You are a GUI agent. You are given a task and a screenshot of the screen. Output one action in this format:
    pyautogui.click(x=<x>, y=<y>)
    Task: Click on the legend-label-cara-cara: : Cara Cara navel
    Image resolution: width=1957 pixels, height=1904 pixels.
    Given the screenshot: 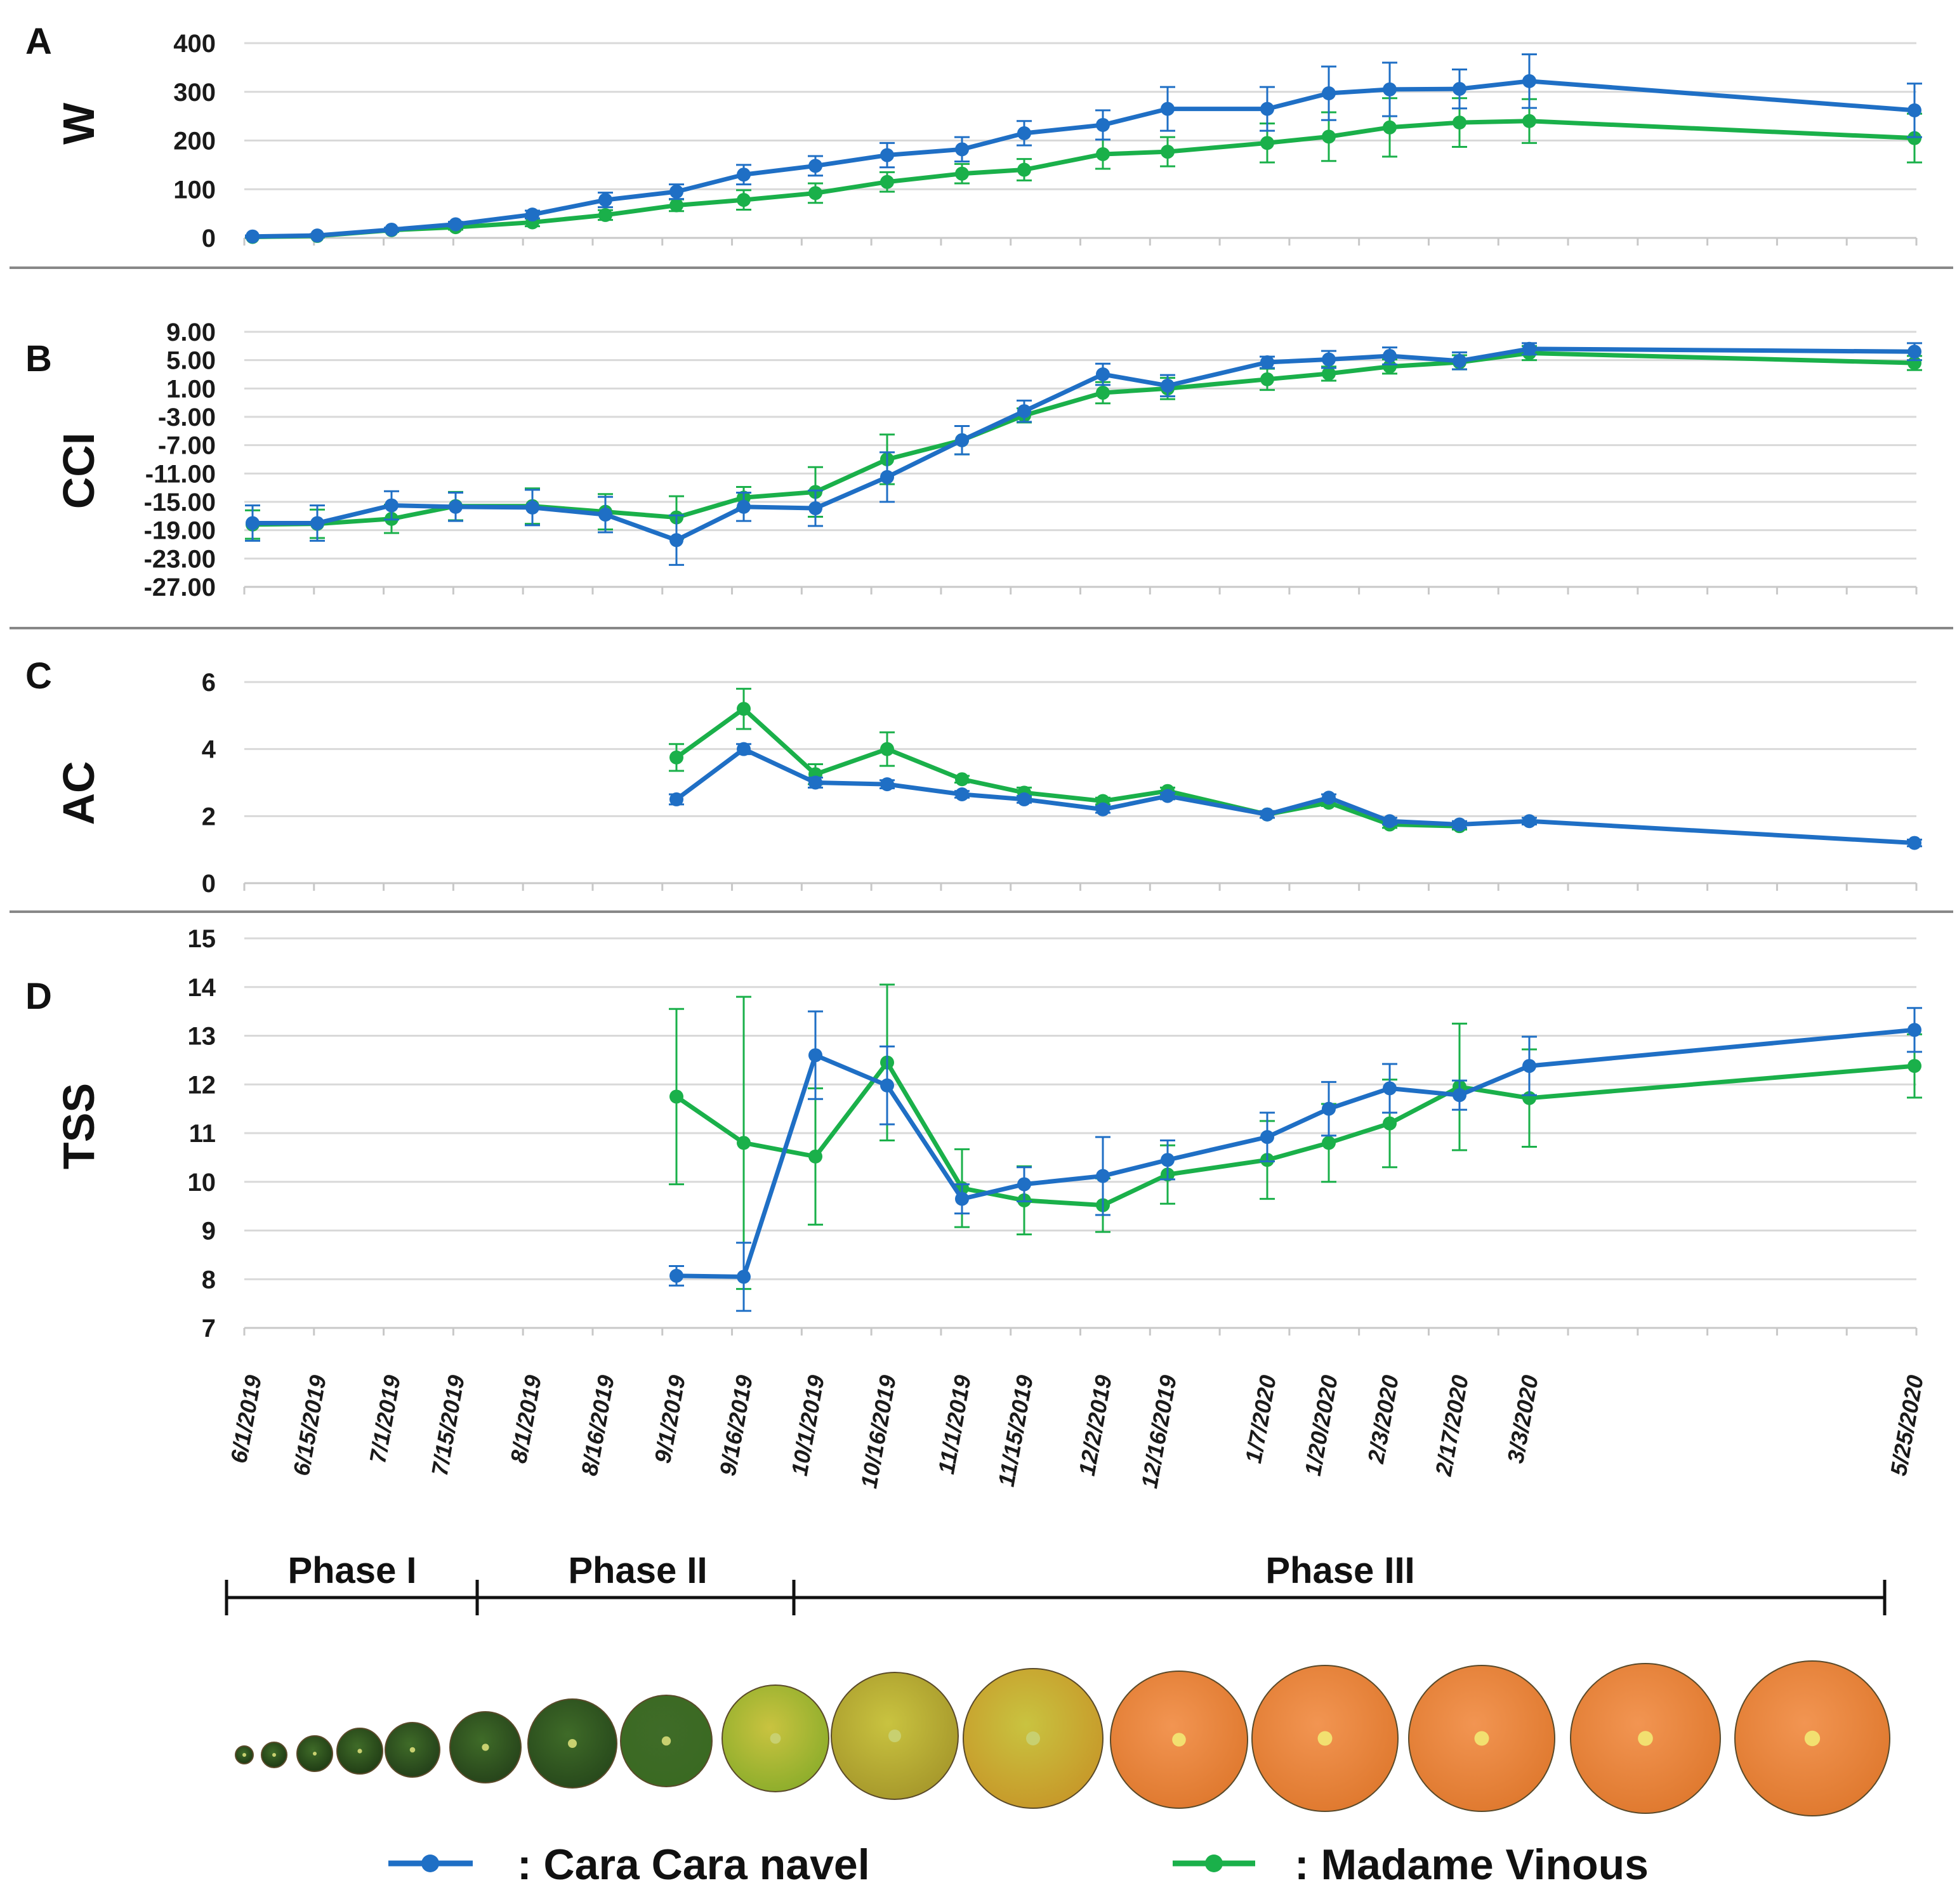 What is the action you would take?
    pyautogui.click(x=693, y=1865)
    